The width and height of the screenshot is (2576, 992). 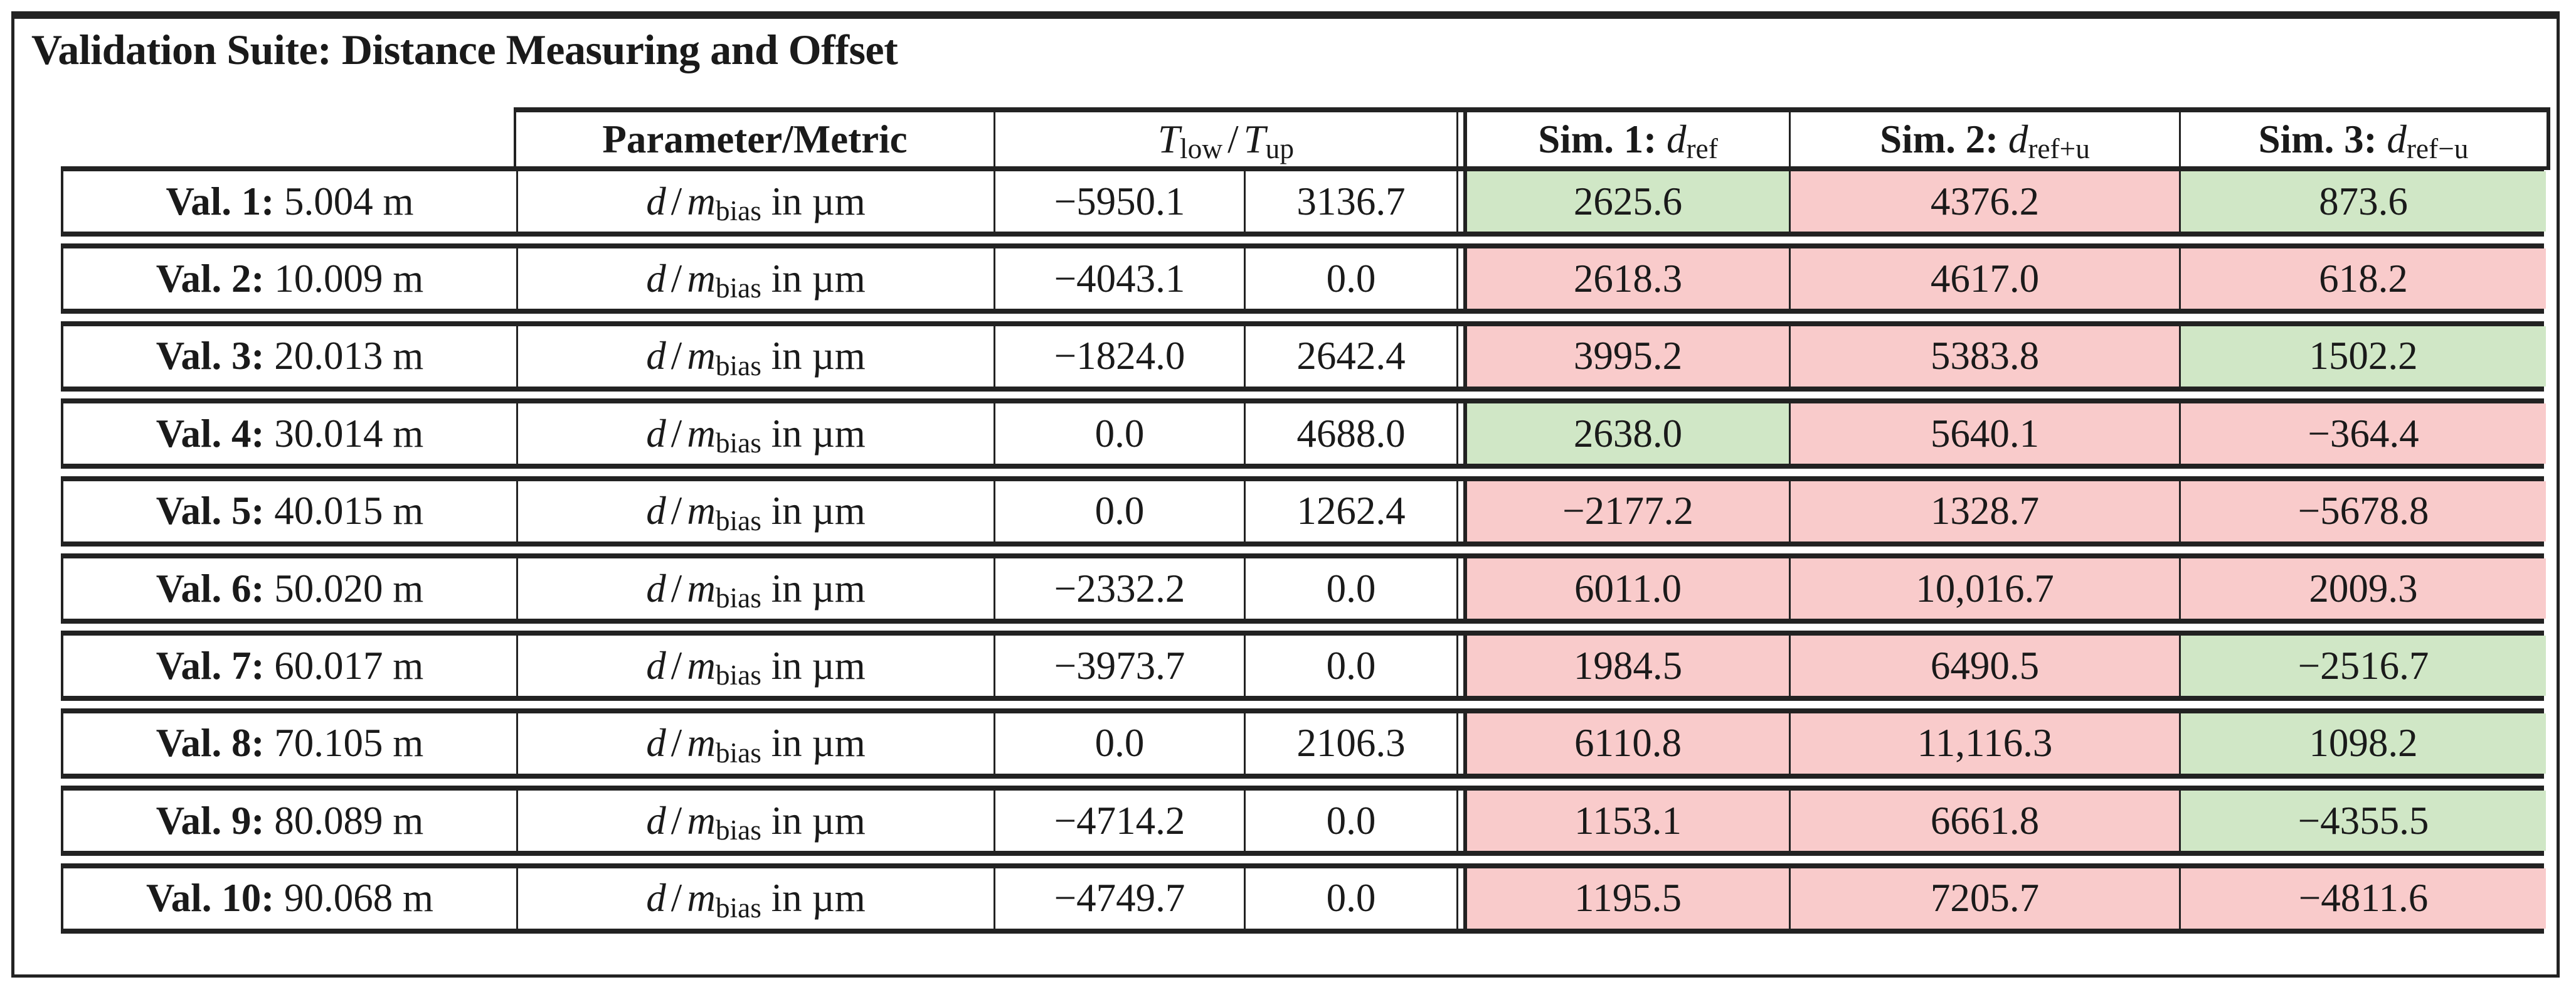 What do you see at coordinates (1984, 278) in the screenshot?
I see `sim-2-value: 4617.0` at bounding box center [1984, 278].